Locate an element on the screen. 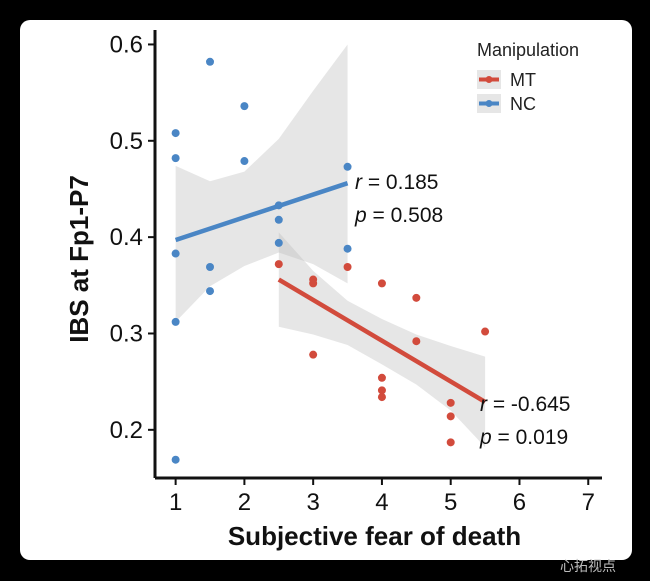 This screenshot has width=650, height=581. legend: Manipulation MT NC is located at coordinates (528, 77).